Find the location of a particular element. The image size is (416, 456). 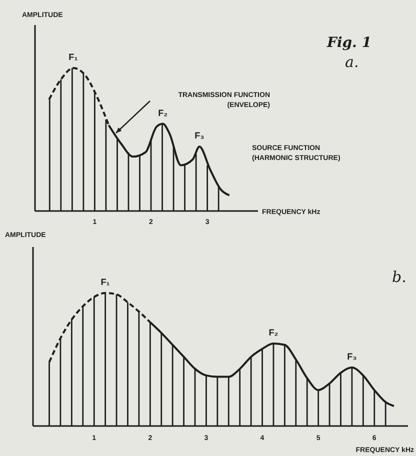

caption: Fig. 1 is located at coordinates (349, 43).